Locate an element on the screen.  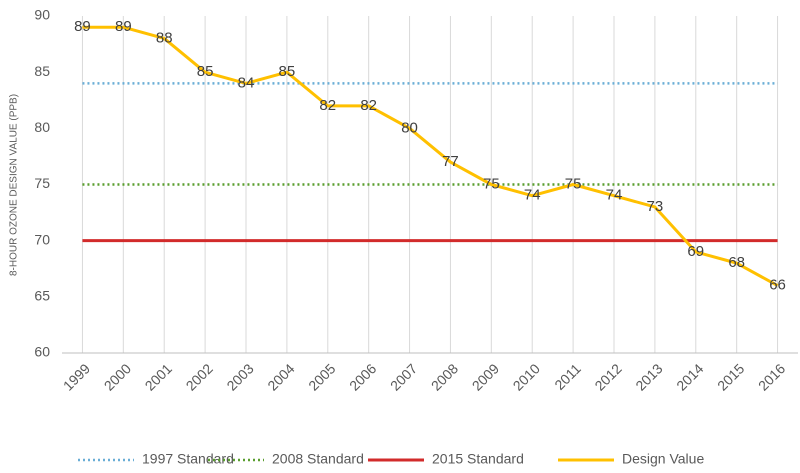
x-tick-label: 2014 is located at coordinates (689, 376).